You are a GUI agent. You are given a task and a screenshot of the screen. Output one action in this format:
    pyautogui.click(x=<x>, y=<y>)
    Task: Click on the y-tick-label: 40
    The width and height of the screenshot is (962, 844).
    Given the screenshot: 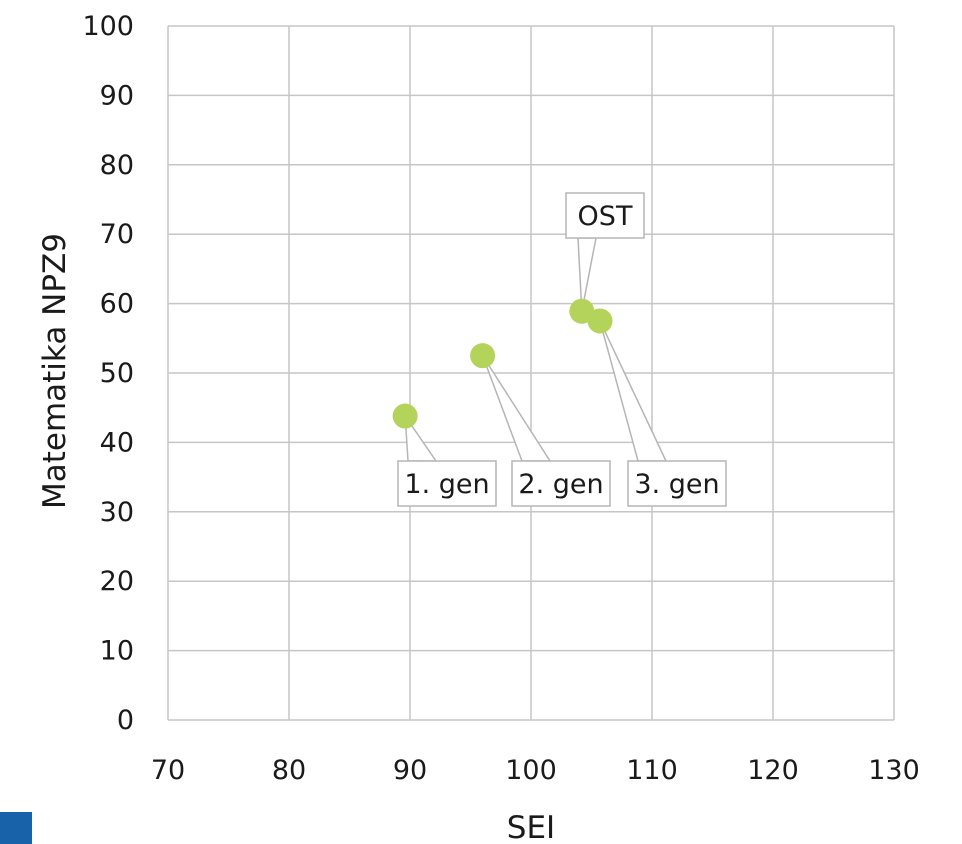 What is the action you would take?
    pyautogui.click(x=117, y=442)
    